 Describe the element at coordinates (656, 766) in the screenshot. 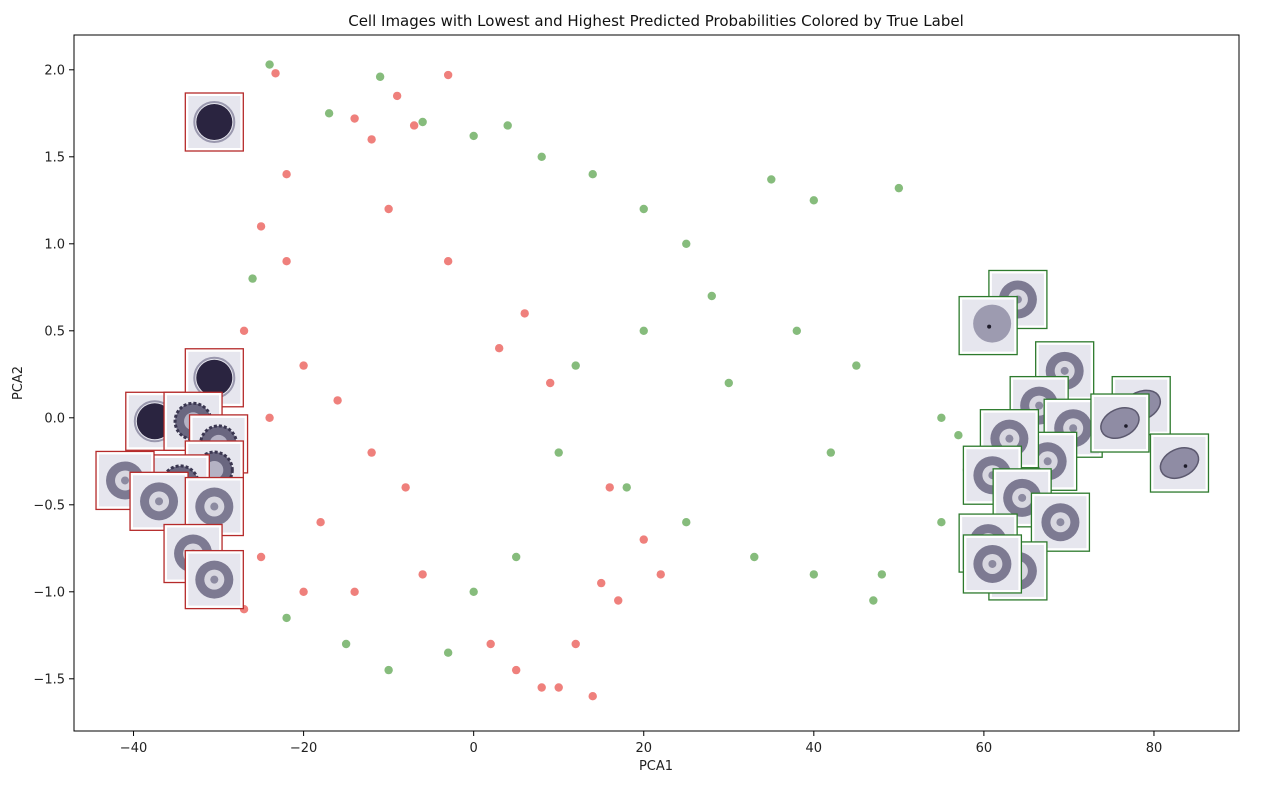

I see `x-axis-label: PCA1` at that location.